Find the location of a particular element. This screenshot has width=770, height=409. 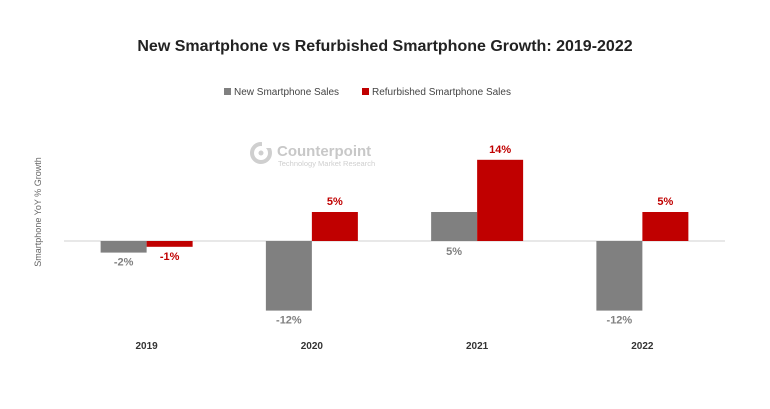

watermark-brand: Counterpoint is located at coordinates (324, 151).